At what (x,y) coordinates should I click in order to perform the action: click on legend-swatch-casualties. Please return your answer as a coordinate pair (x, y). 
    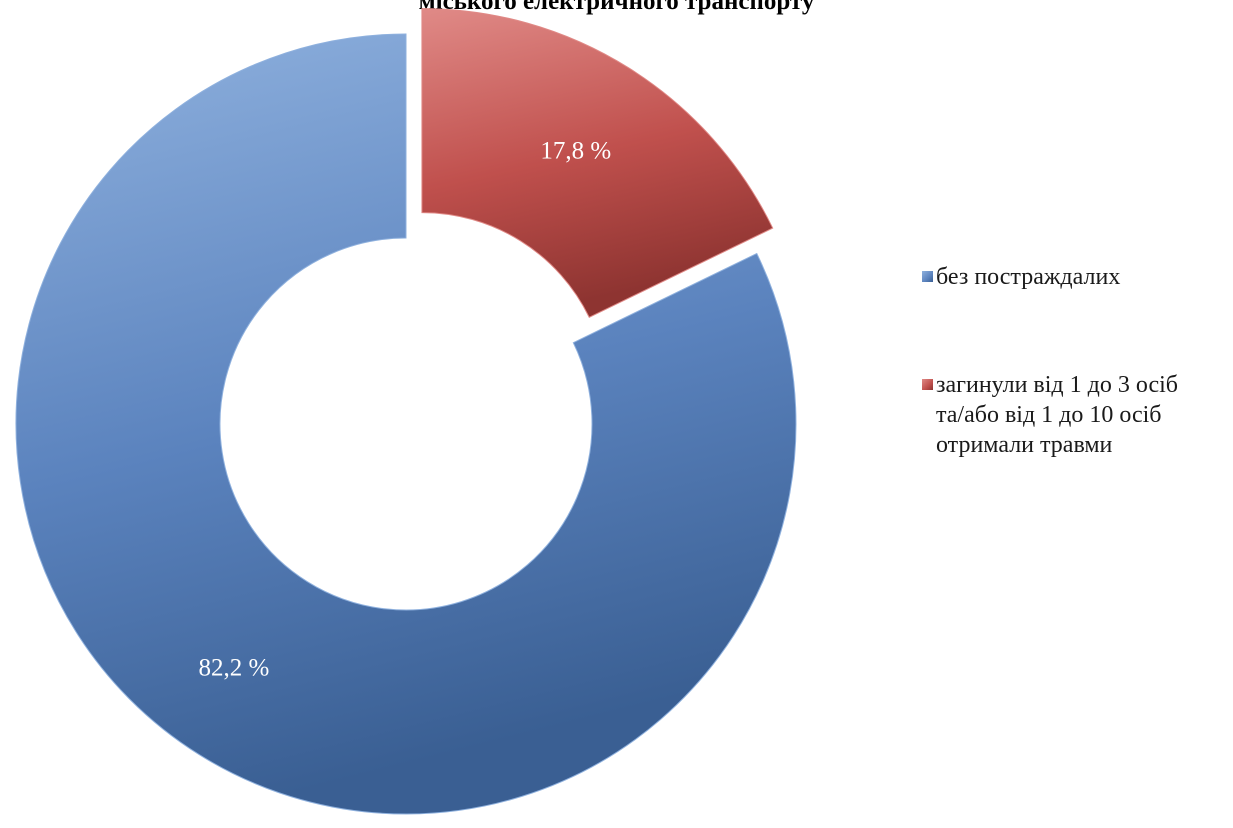
    Looking at the image, I should click on (927, 384).